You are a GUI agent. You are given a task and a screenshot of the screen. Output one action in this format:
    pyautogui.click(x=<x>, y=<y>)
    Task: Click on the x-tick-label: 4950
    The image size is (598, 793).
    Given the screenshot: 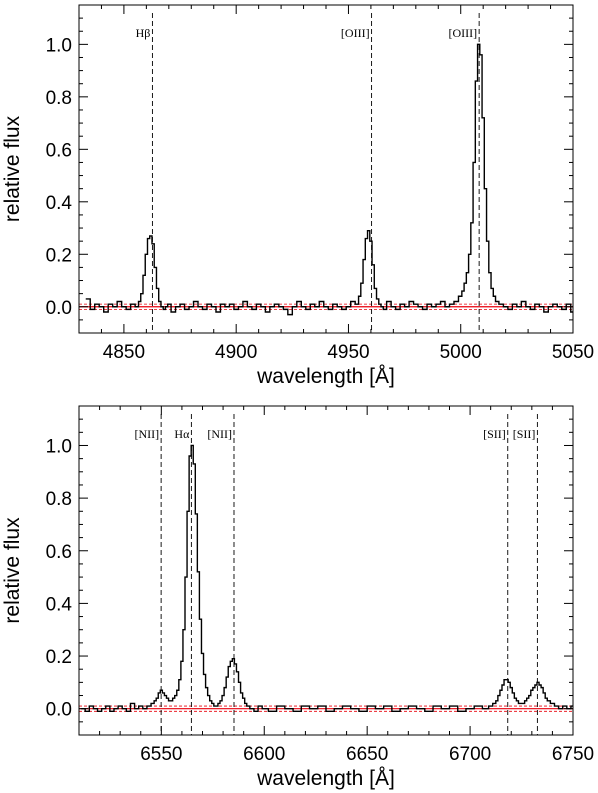 What is the action you would take?
    pyautogui.click(x=348, y=352)
    